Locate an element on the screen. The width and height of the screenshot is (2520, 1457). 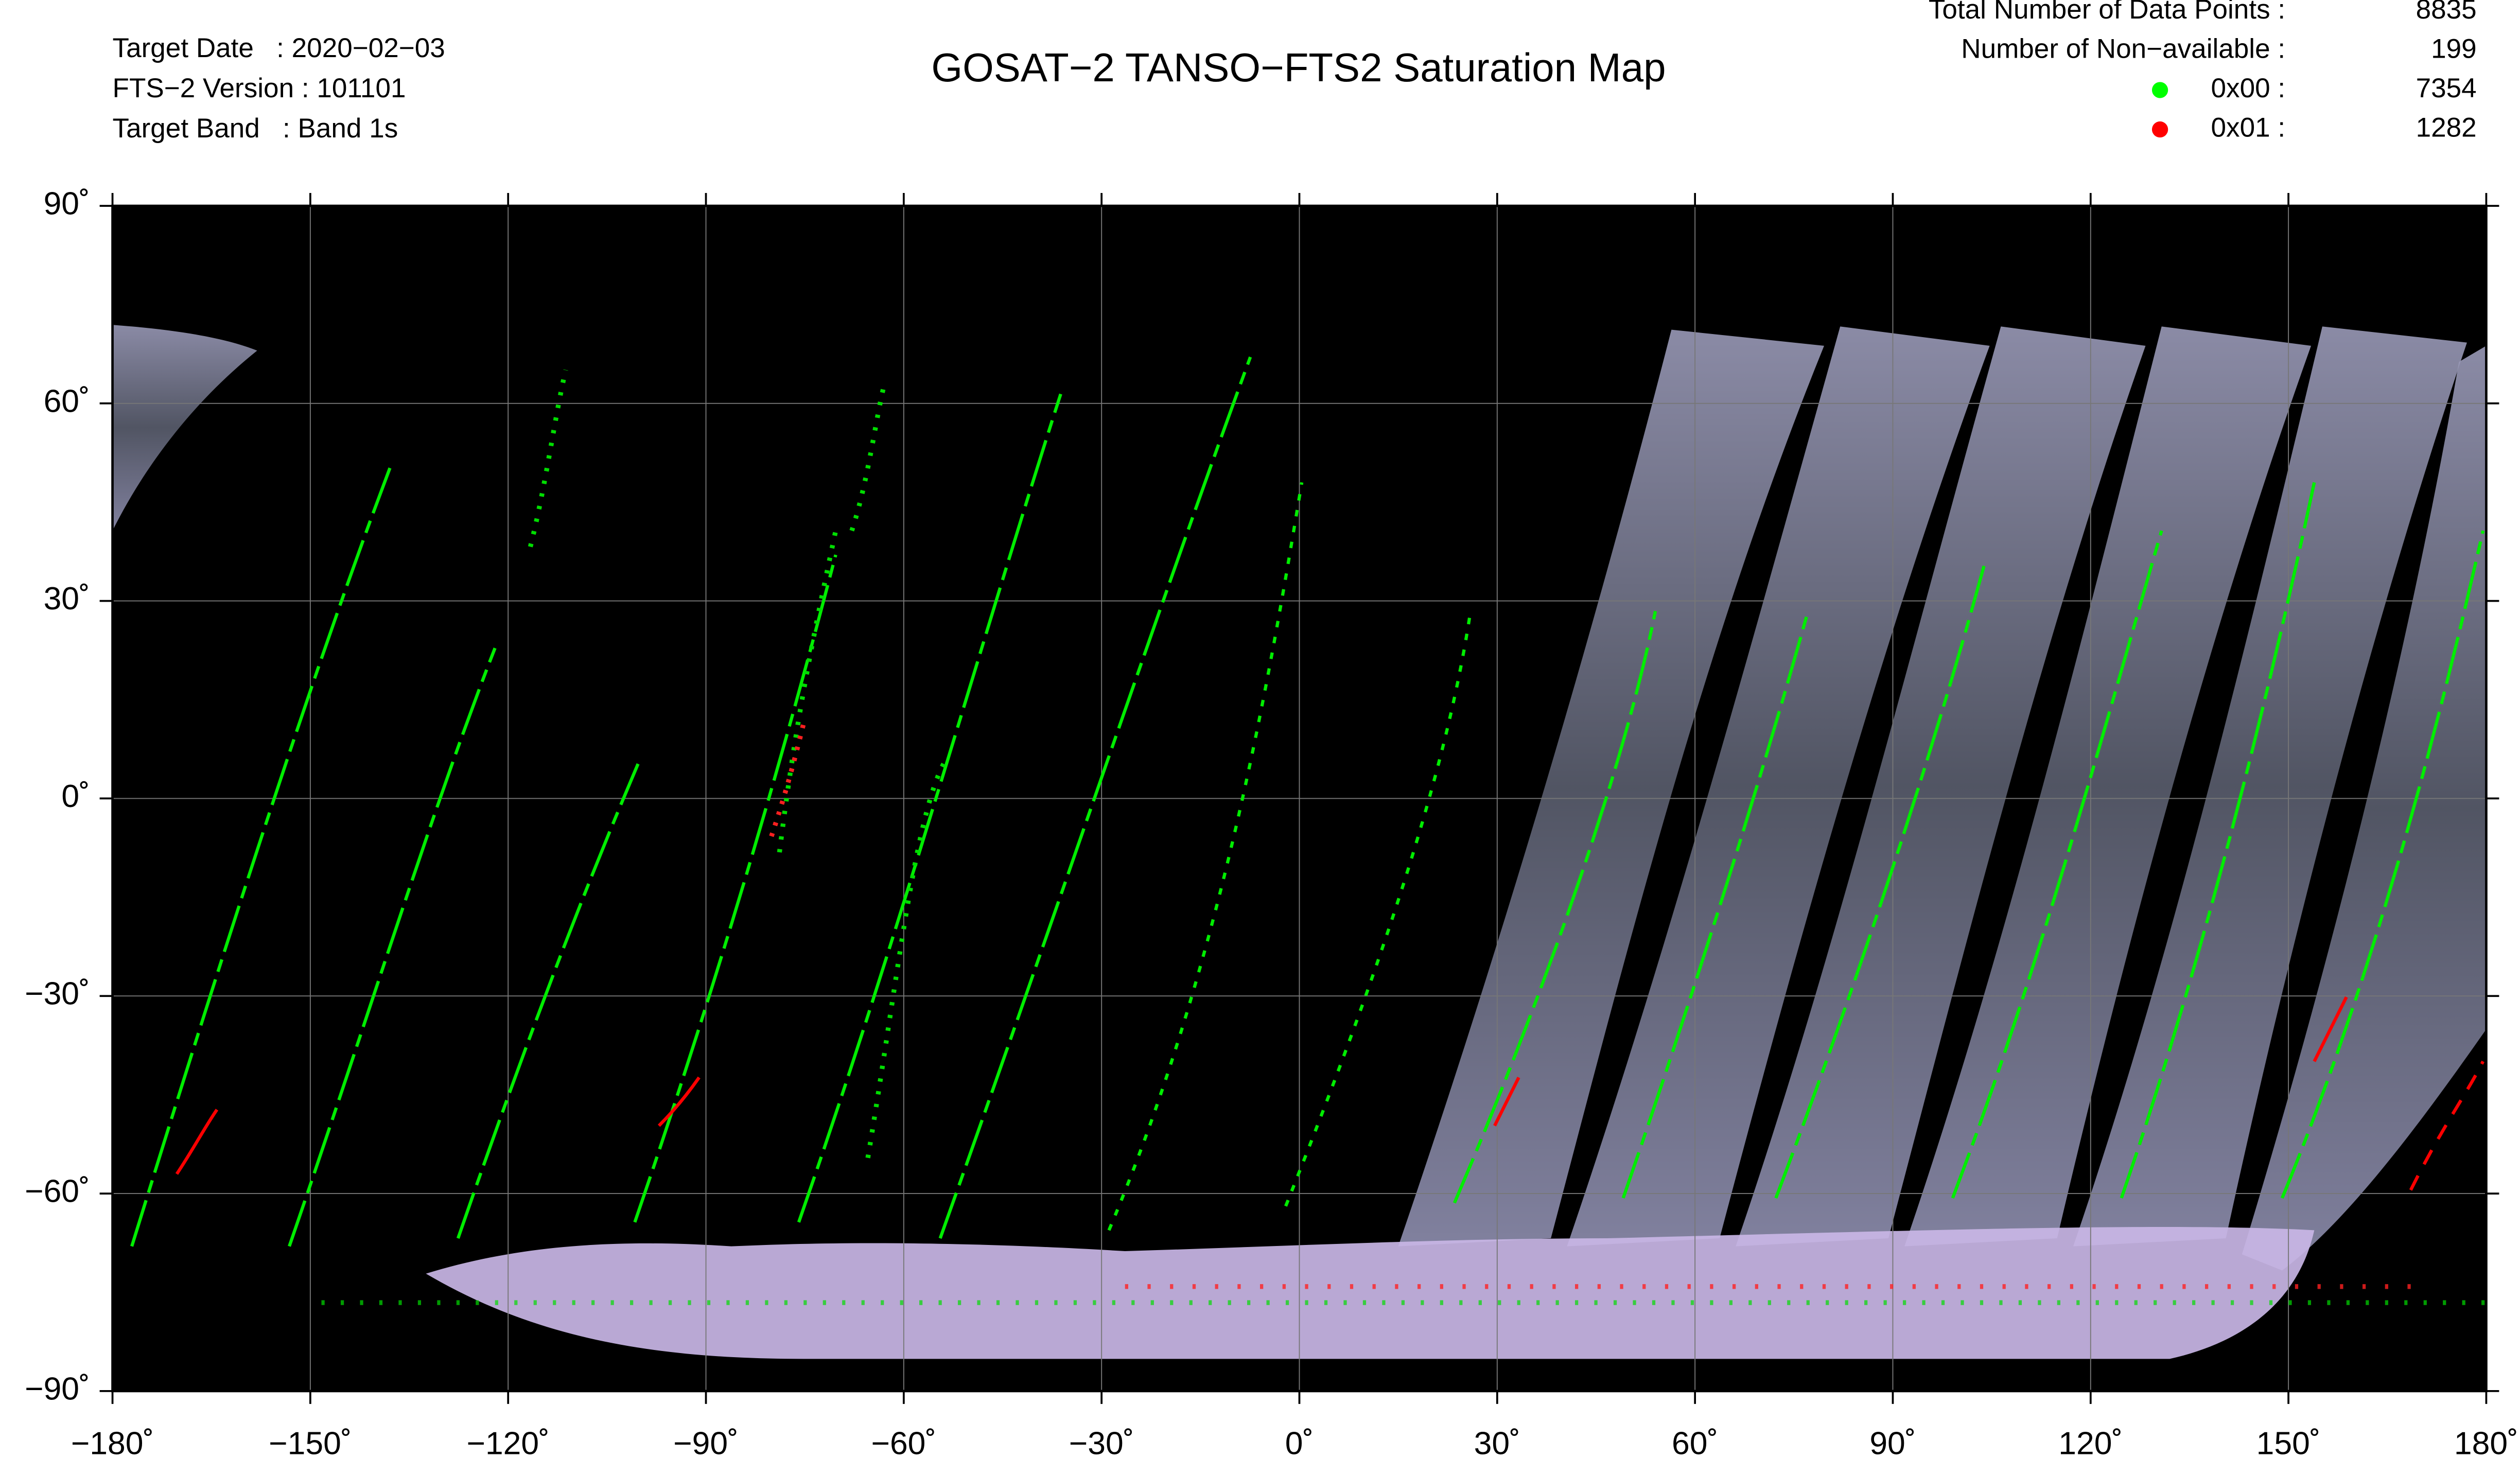
x-tick-label: 150˚ is located at coordinates (2288, 1441).